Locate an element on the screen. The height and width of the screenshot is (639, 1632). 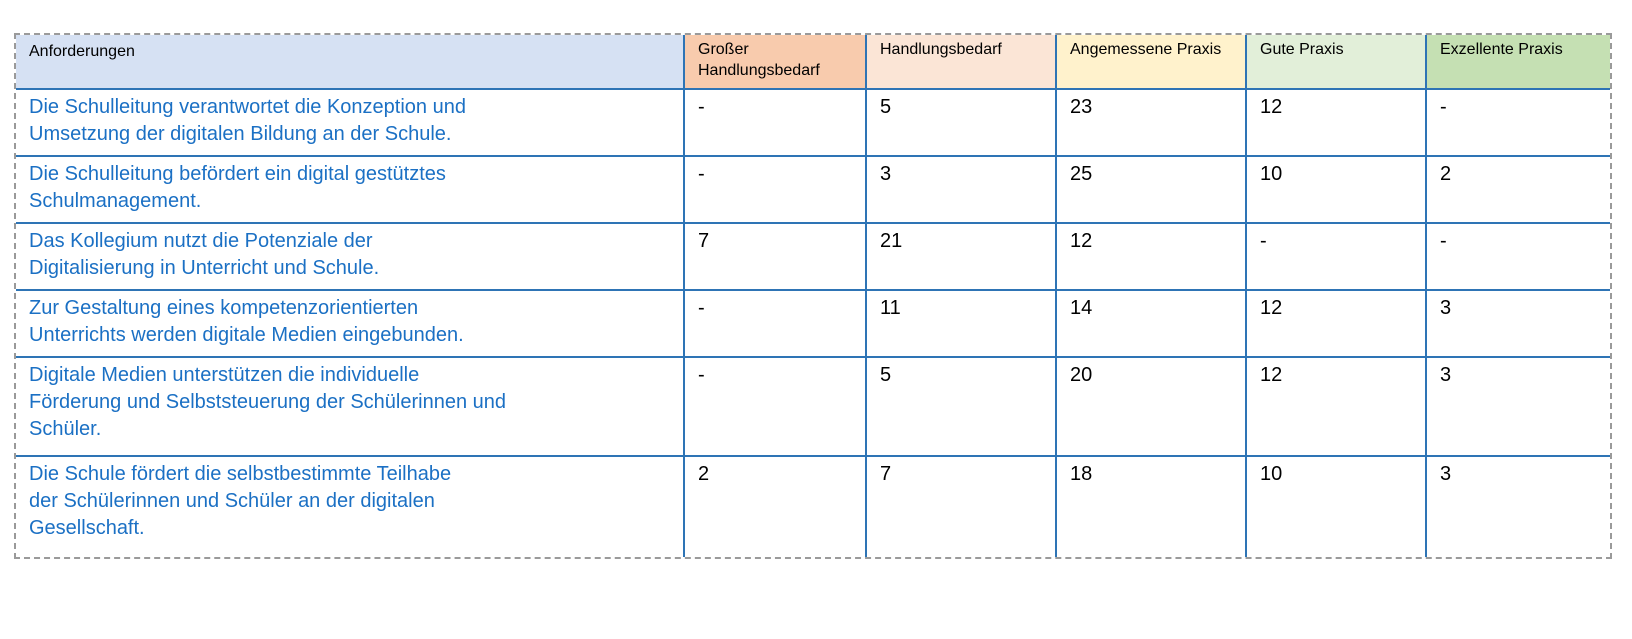
value-cell: 14 is located at coordinates (1152, 324).